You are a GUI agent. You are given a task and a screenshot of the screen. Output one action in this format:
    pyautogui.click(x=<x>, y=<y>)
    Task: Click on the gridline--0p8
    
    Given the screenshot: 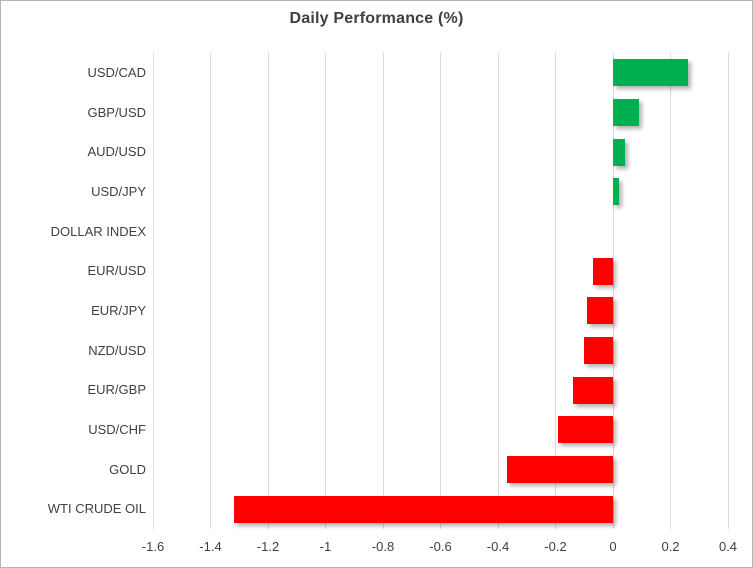 What is the action you would take?
    pyautogui.click(x=383, y=291)
    